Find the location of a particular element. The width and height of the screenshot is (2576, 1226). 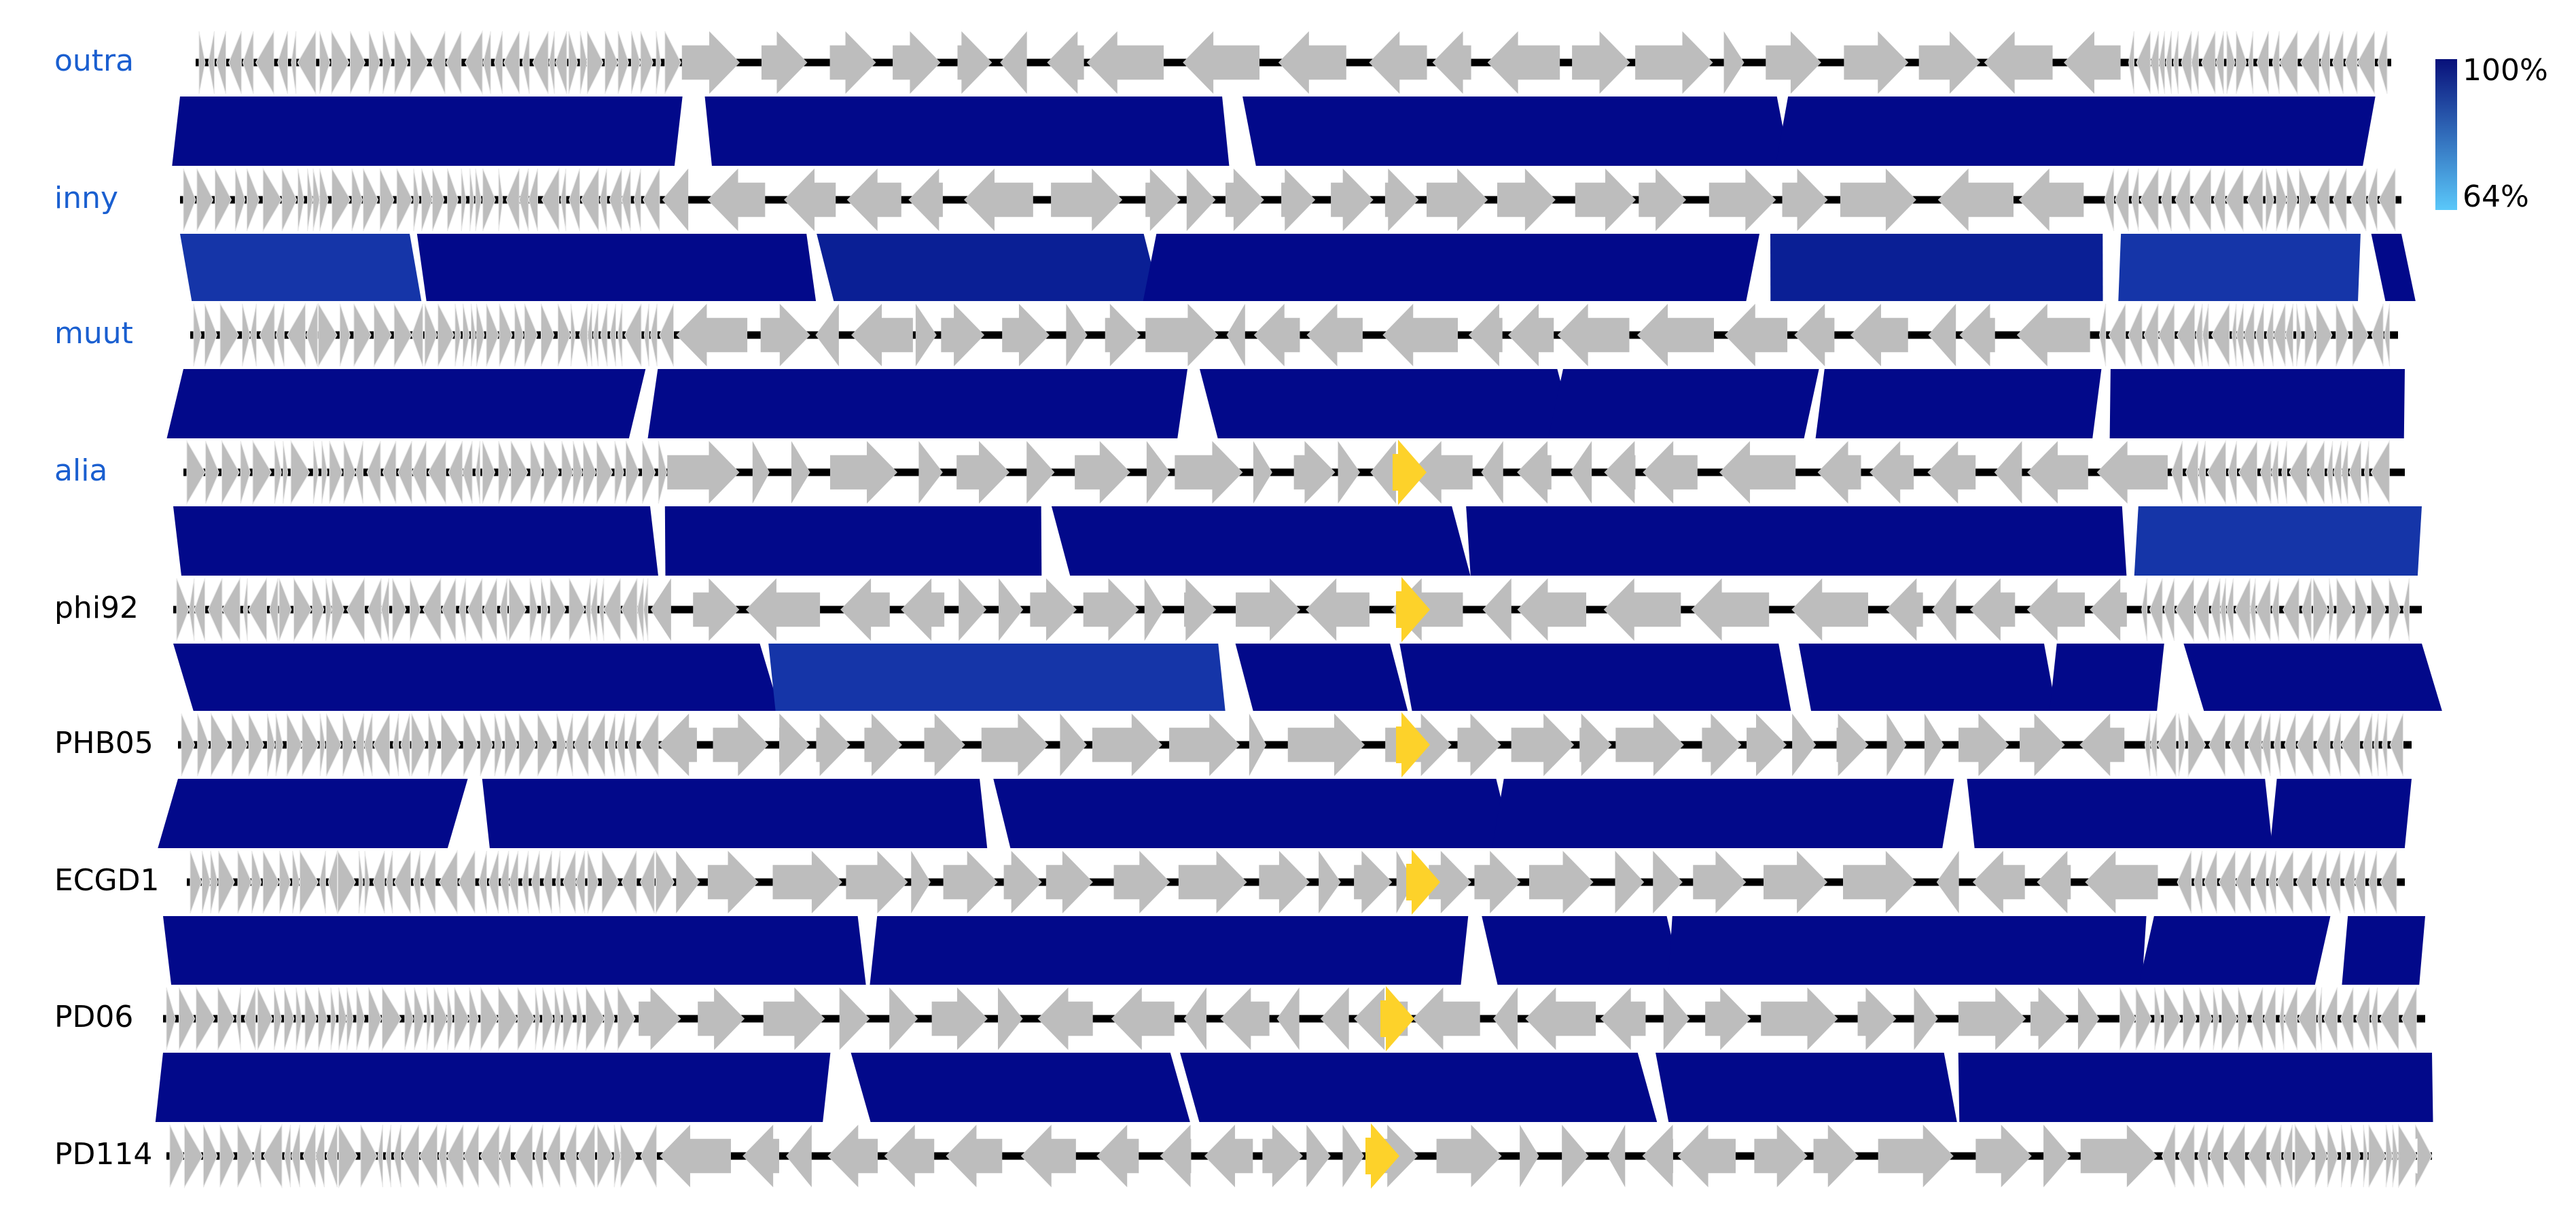

track-label: outra is located at coordinates (94, 60).